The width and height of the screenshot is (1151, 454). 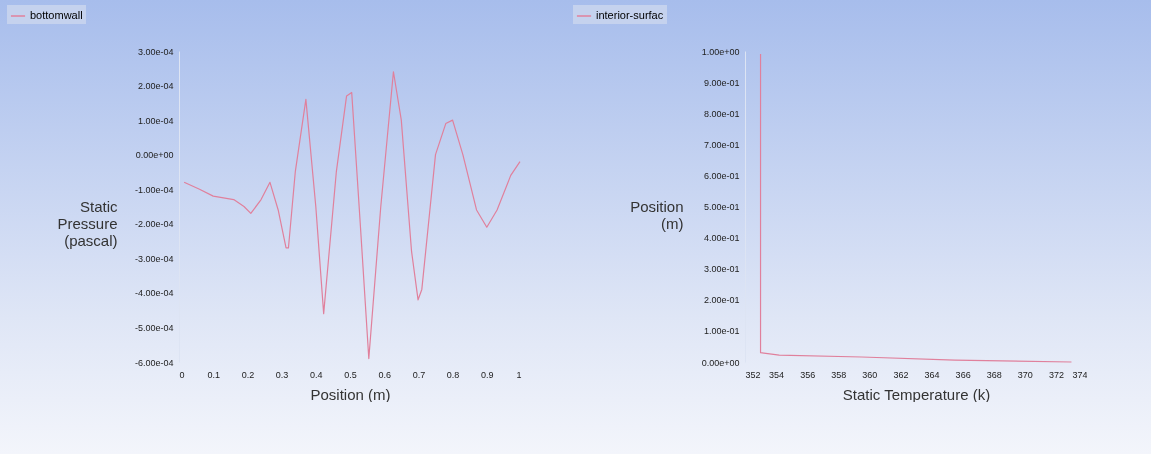 I want to click on legend-label: interior-surfac, so click(x=630, y=15).